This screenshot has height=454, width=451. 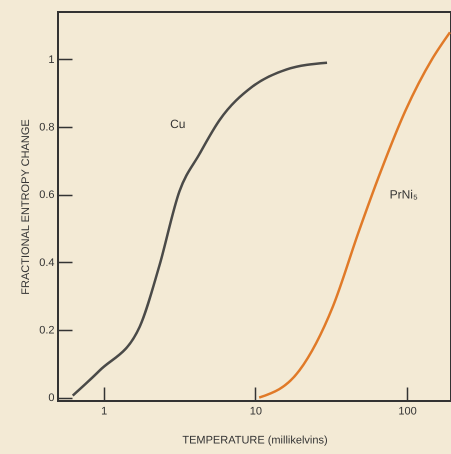 What do you see at coordinates (178, 124) in the screenshot?
I see `series-label: Cu` at bounding box center [178, 124].